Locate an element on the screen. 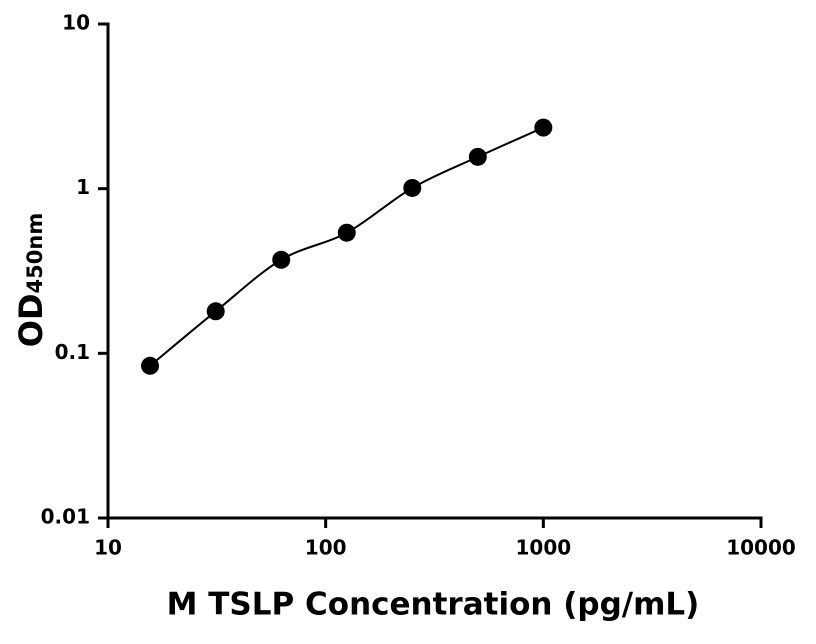  y-axis-title-main: OD is located at coordinates (31, 320).